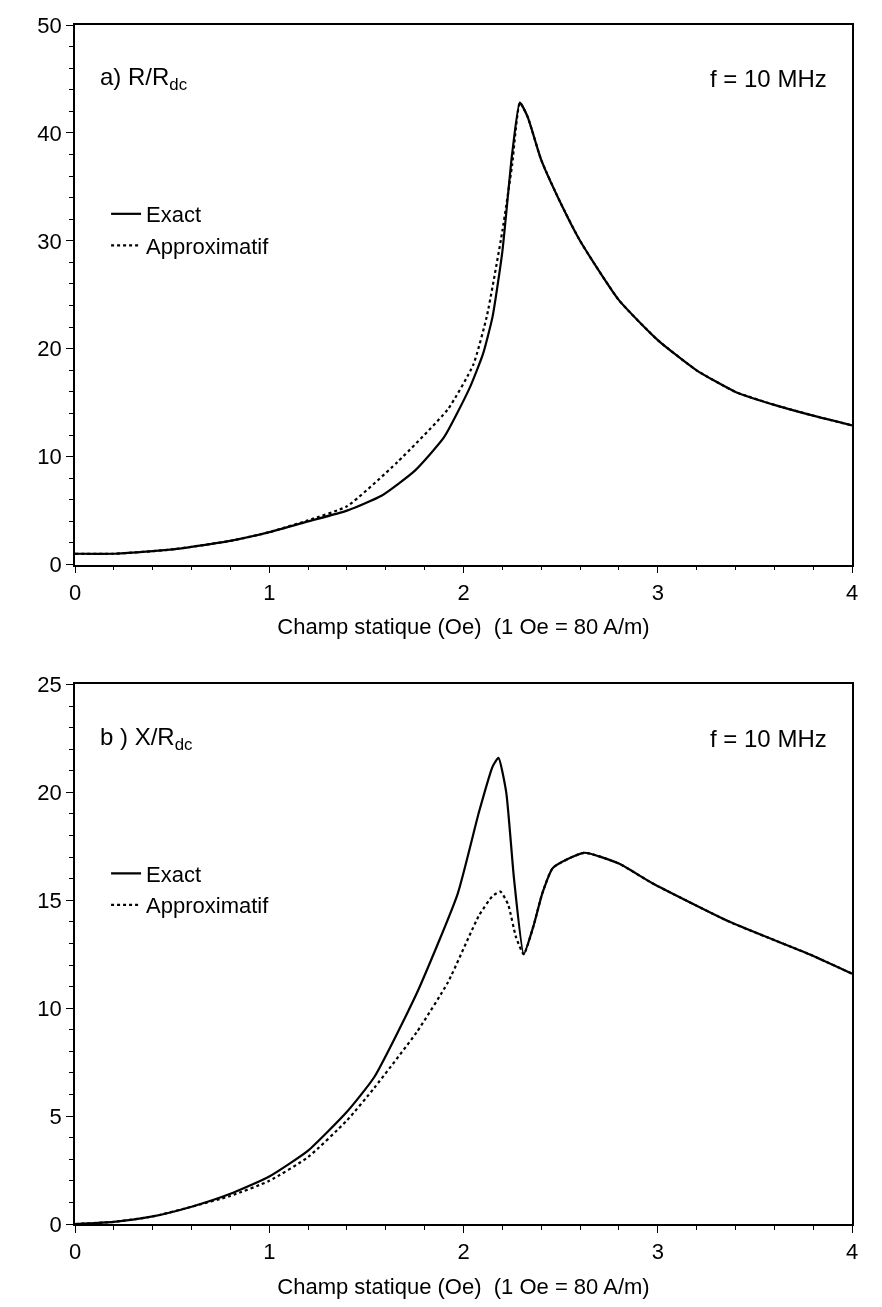 The image size is (882, 1307). Describe the element at coordinates (55, 1116) in the screenshot. I see `y-tick-label: 5` at that location.